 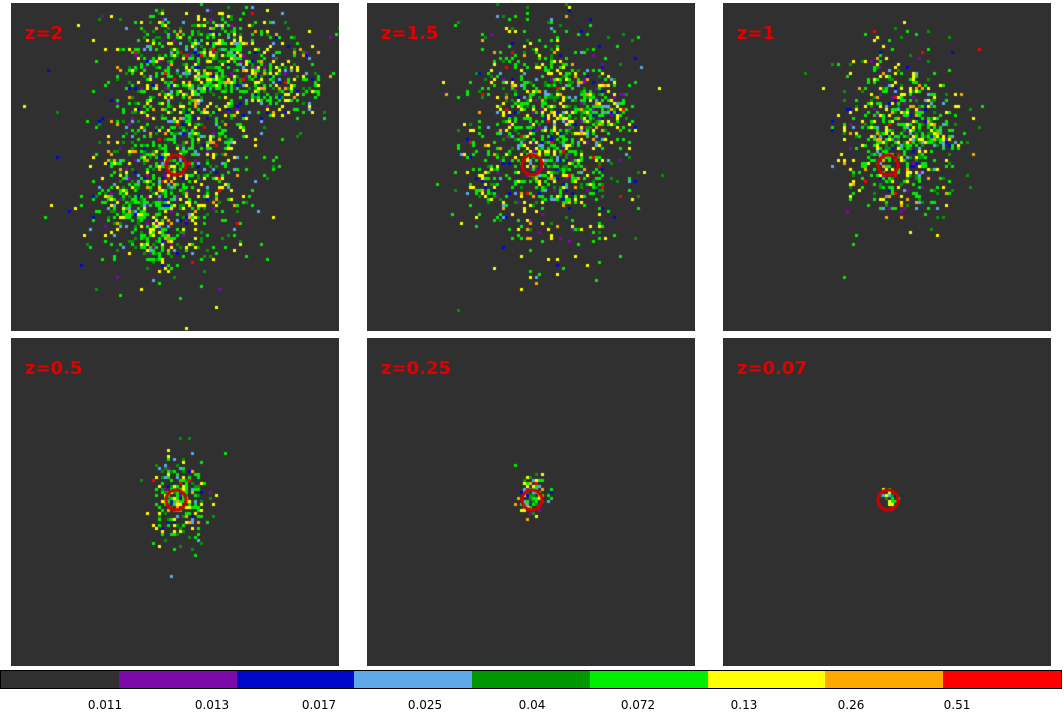 What do you see at coordinates (756, 33) in the screenshot?
I see `redshift-label: z=1` at bounding box center [756, 33].